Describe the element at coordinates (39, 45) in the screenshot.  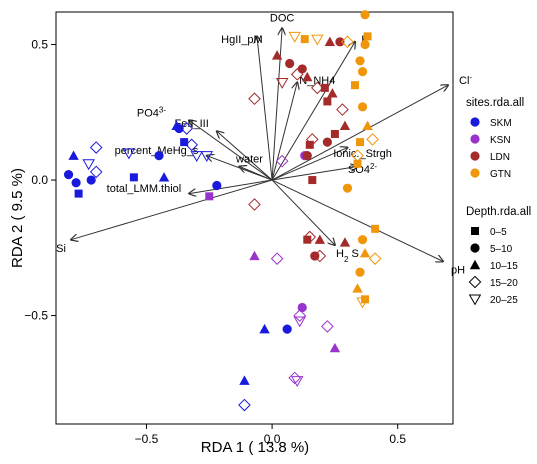
I see `y-tick-label: 0.5` at that location.